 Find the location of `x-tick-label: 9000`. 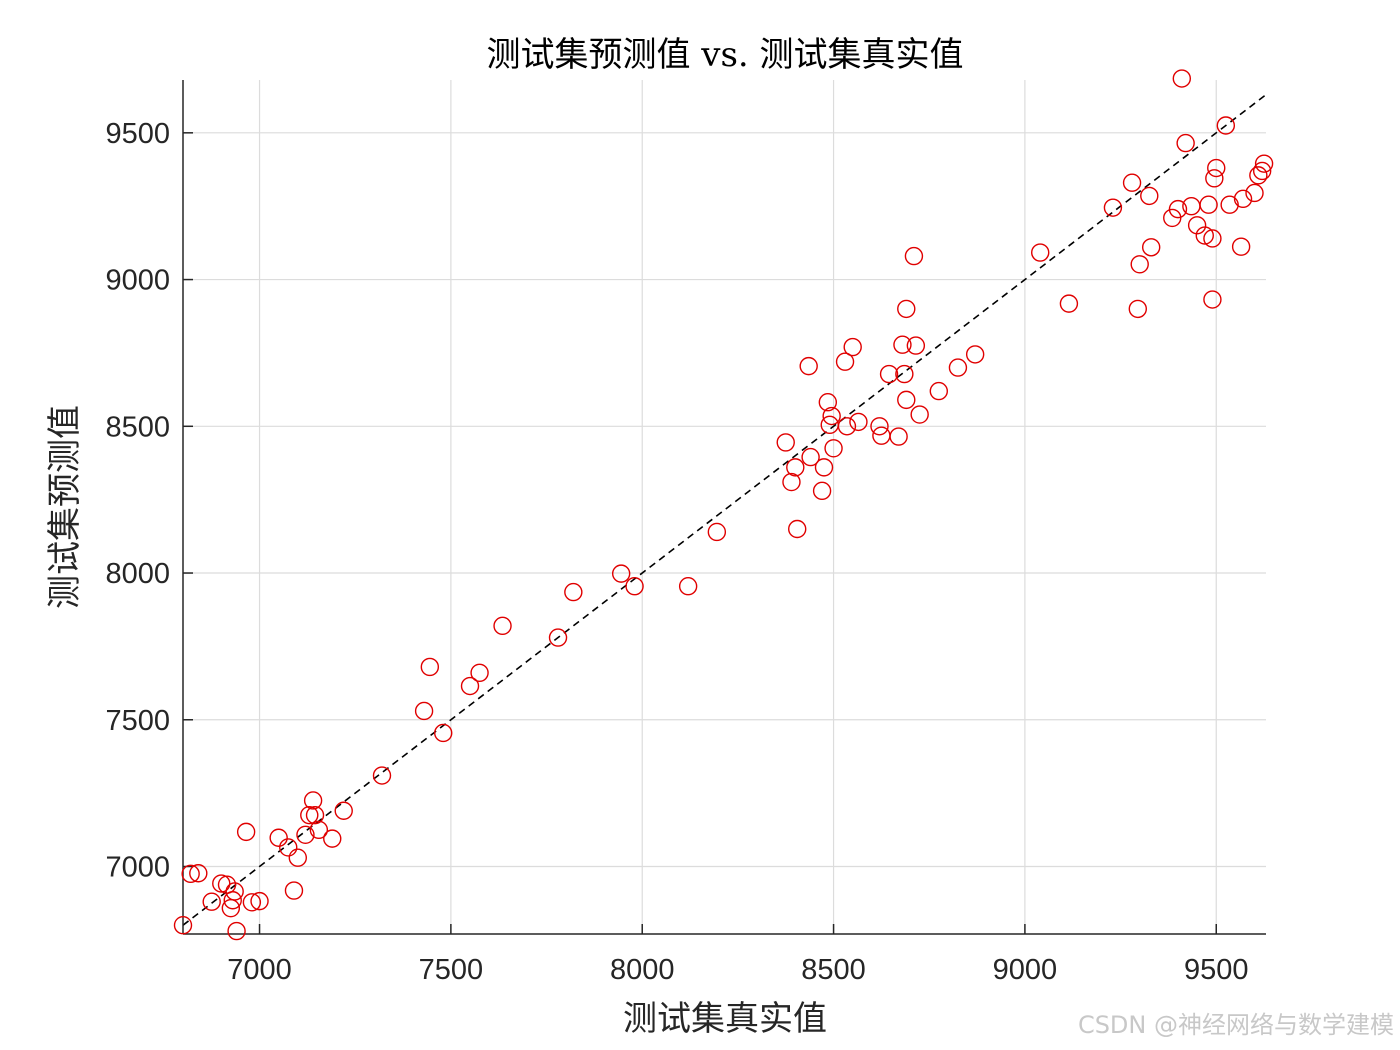

x-tick-label: 9000 is located at coordinates (1025, 970).